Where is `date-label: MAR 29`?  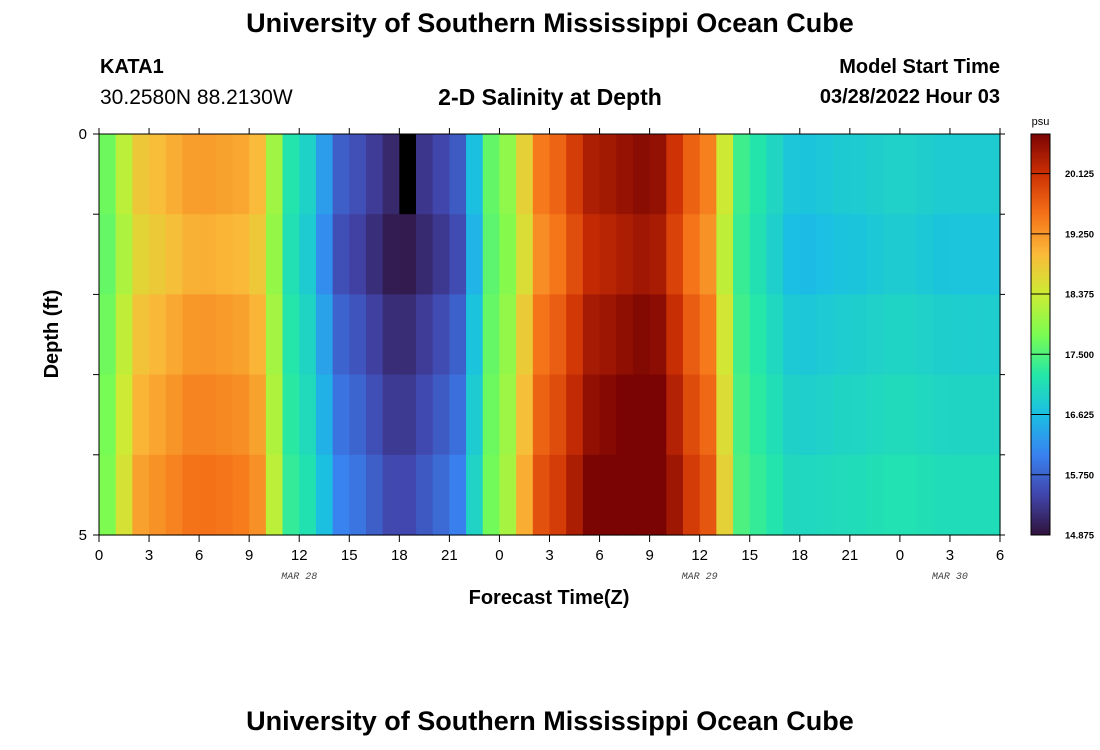 date-label: MAR 29 is located at coordinates (700, 577).